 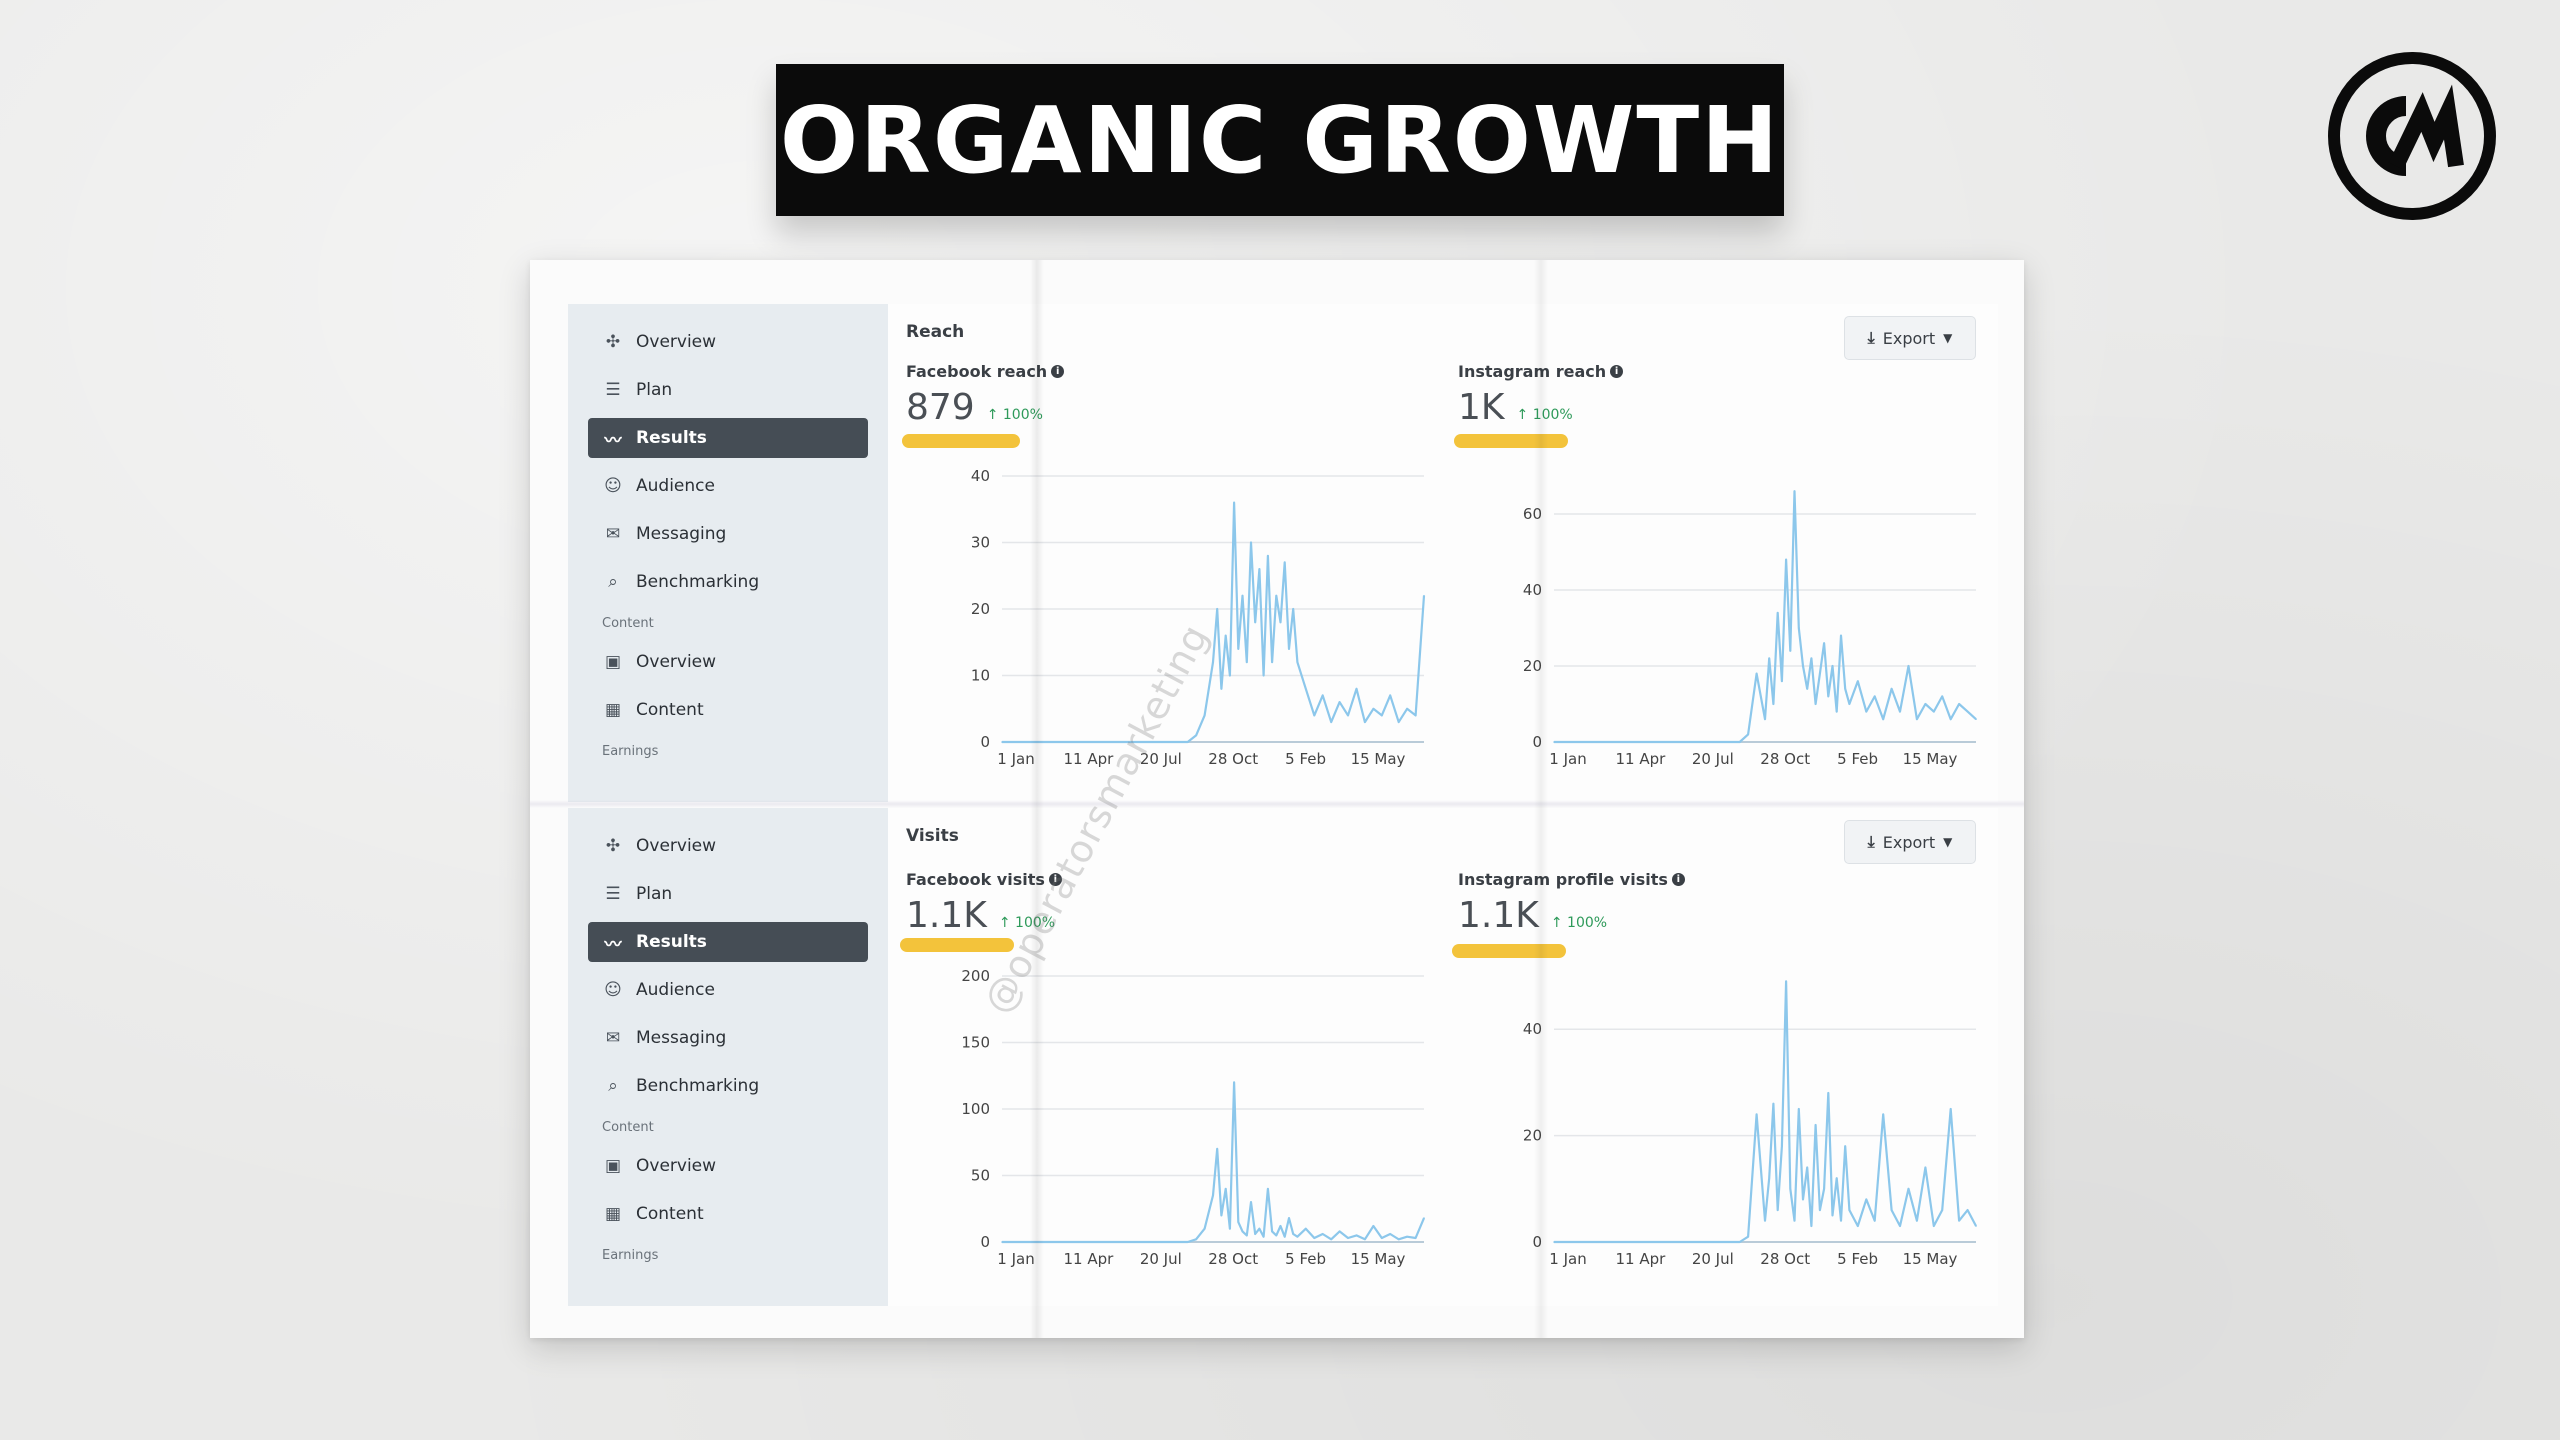 What do you see at coordinates (1305, 1259) in the screenshot?
I see `x-tick-label: 5 Feb` at bounding box center [1305, 1259].